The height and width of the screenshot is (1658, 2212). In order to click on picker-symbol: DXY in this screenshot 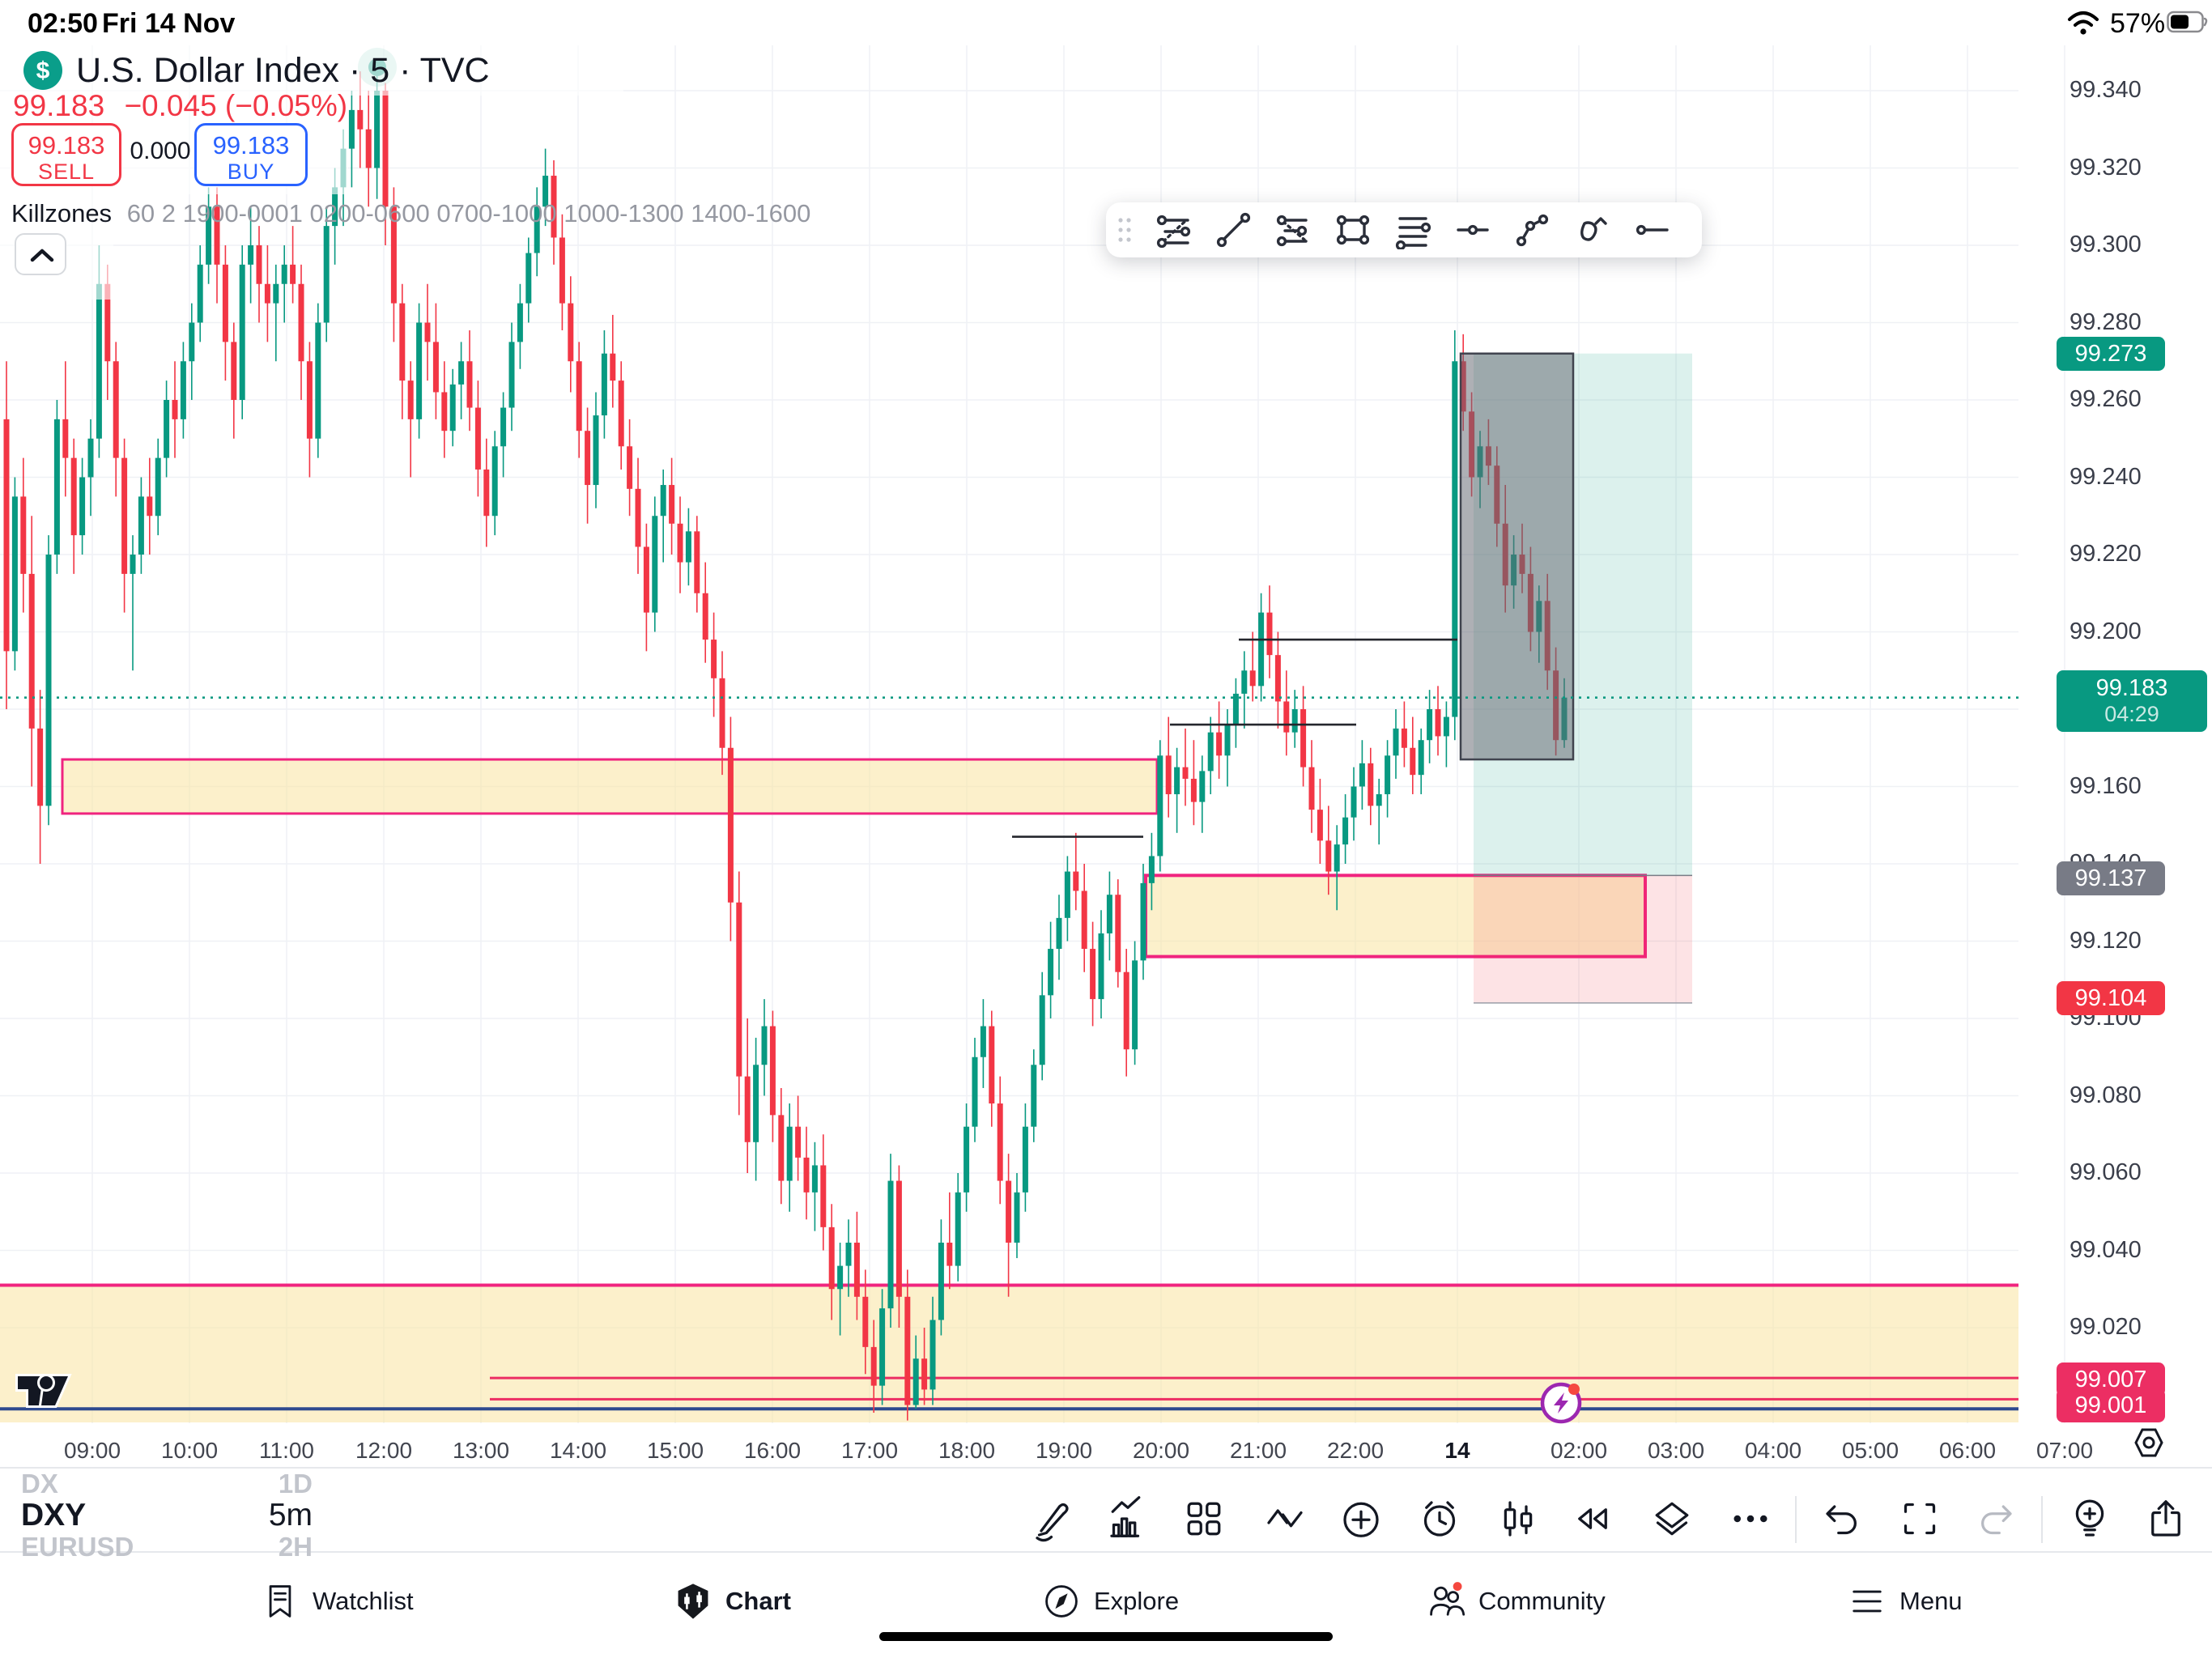, I will do `click(54, 1515)`.